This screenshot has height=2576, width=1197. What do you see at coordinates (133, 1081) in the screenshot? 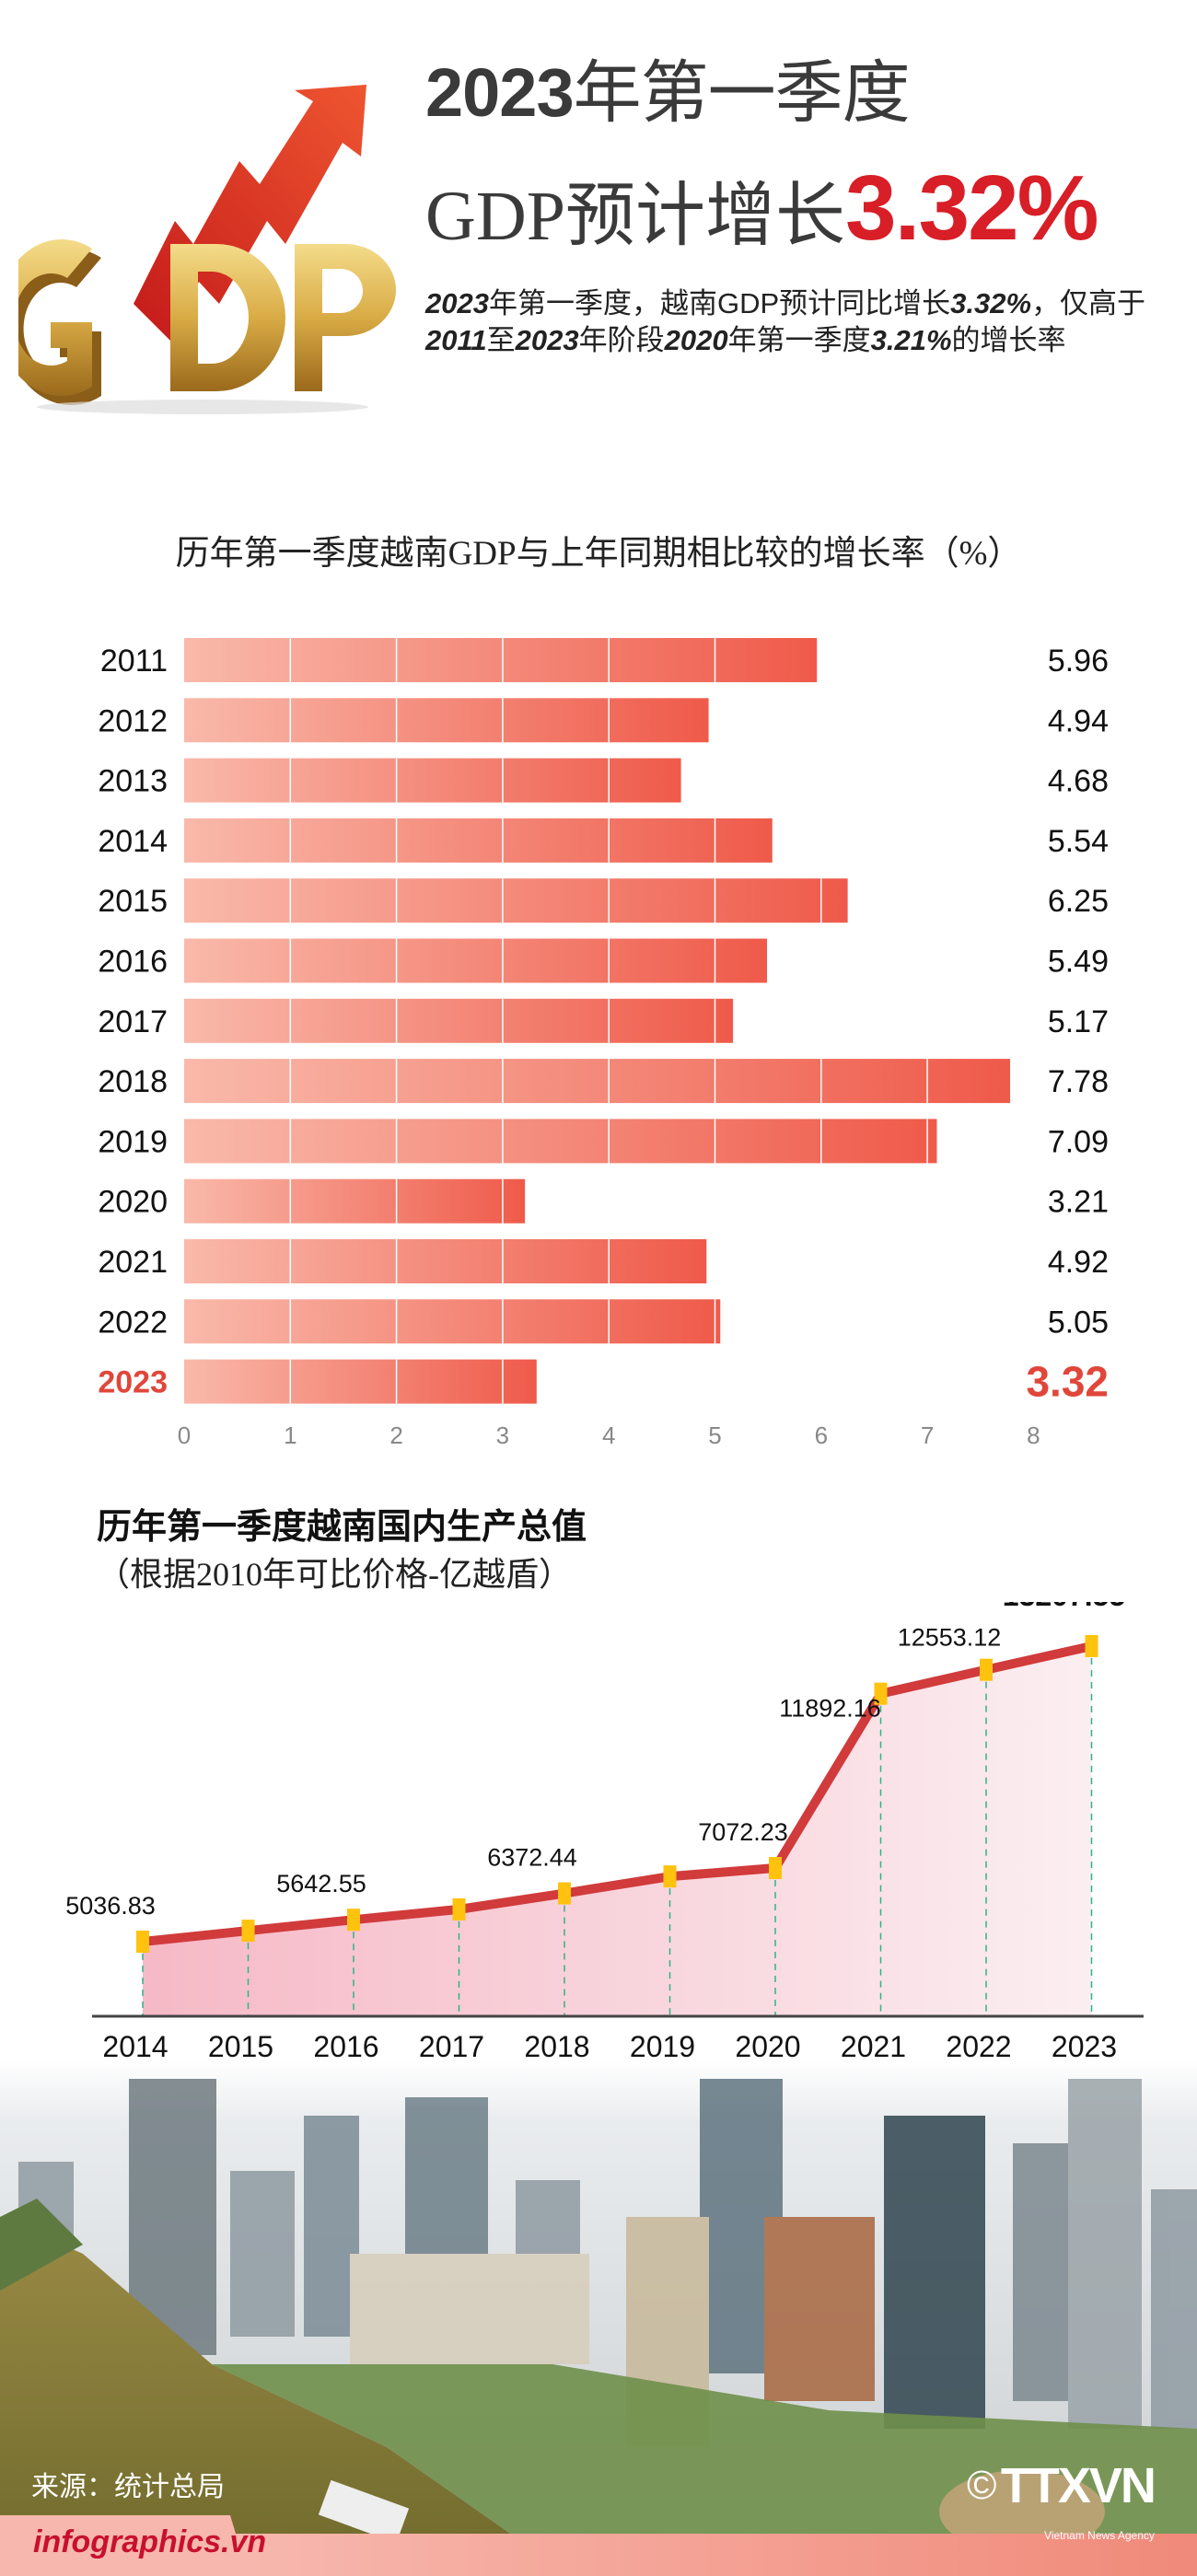
I see `bar-category-label: 2018` at bounding box center [133, 1081].